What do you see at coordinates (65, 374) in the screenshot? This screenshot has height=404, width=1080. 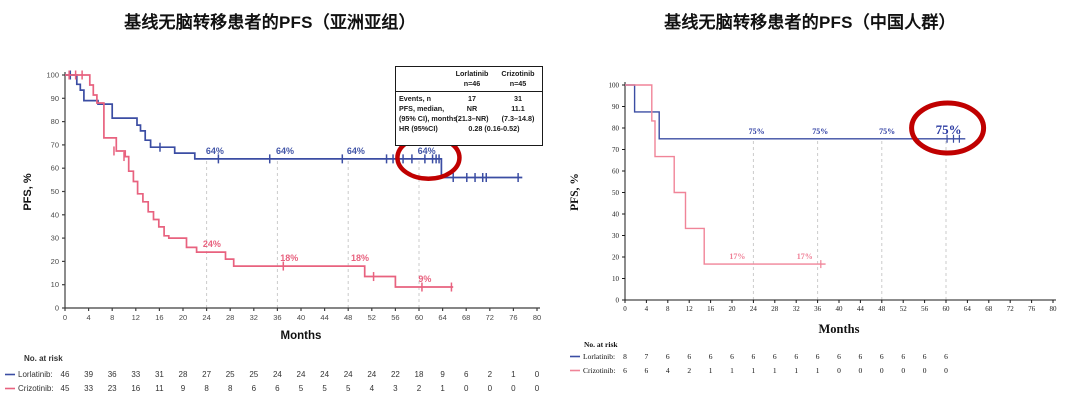 I see `risk-count: 46` at bounding box center [65, 374].